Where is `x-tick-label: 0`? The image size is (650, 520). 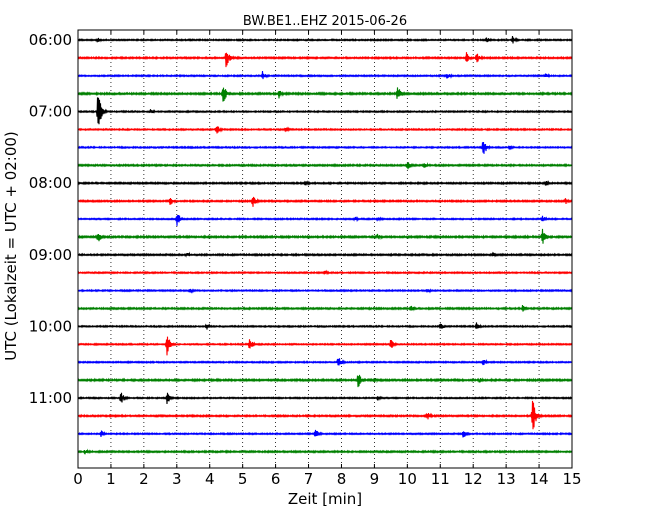 x-tick-label: 0 is located at coordinates (78, 479).